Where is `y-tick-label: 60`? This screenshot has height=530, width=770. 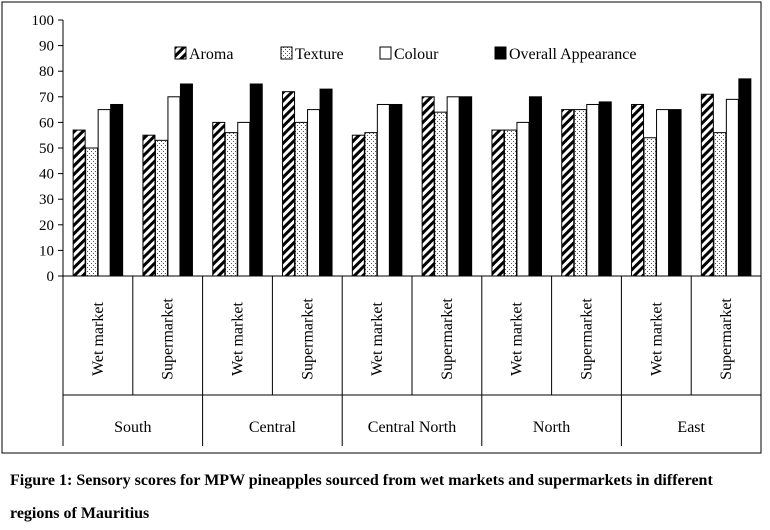 y-tick-label: 60 is located at coordinates (46, 123).